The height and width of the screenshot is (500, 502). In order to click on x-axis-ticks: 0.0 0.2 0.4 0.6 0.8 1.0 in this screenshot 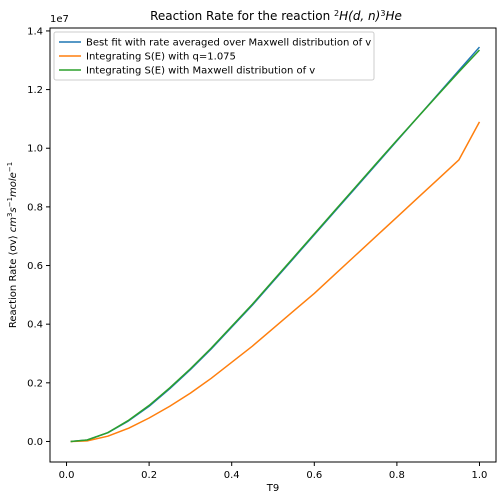, I will do `click(273, 471)`.